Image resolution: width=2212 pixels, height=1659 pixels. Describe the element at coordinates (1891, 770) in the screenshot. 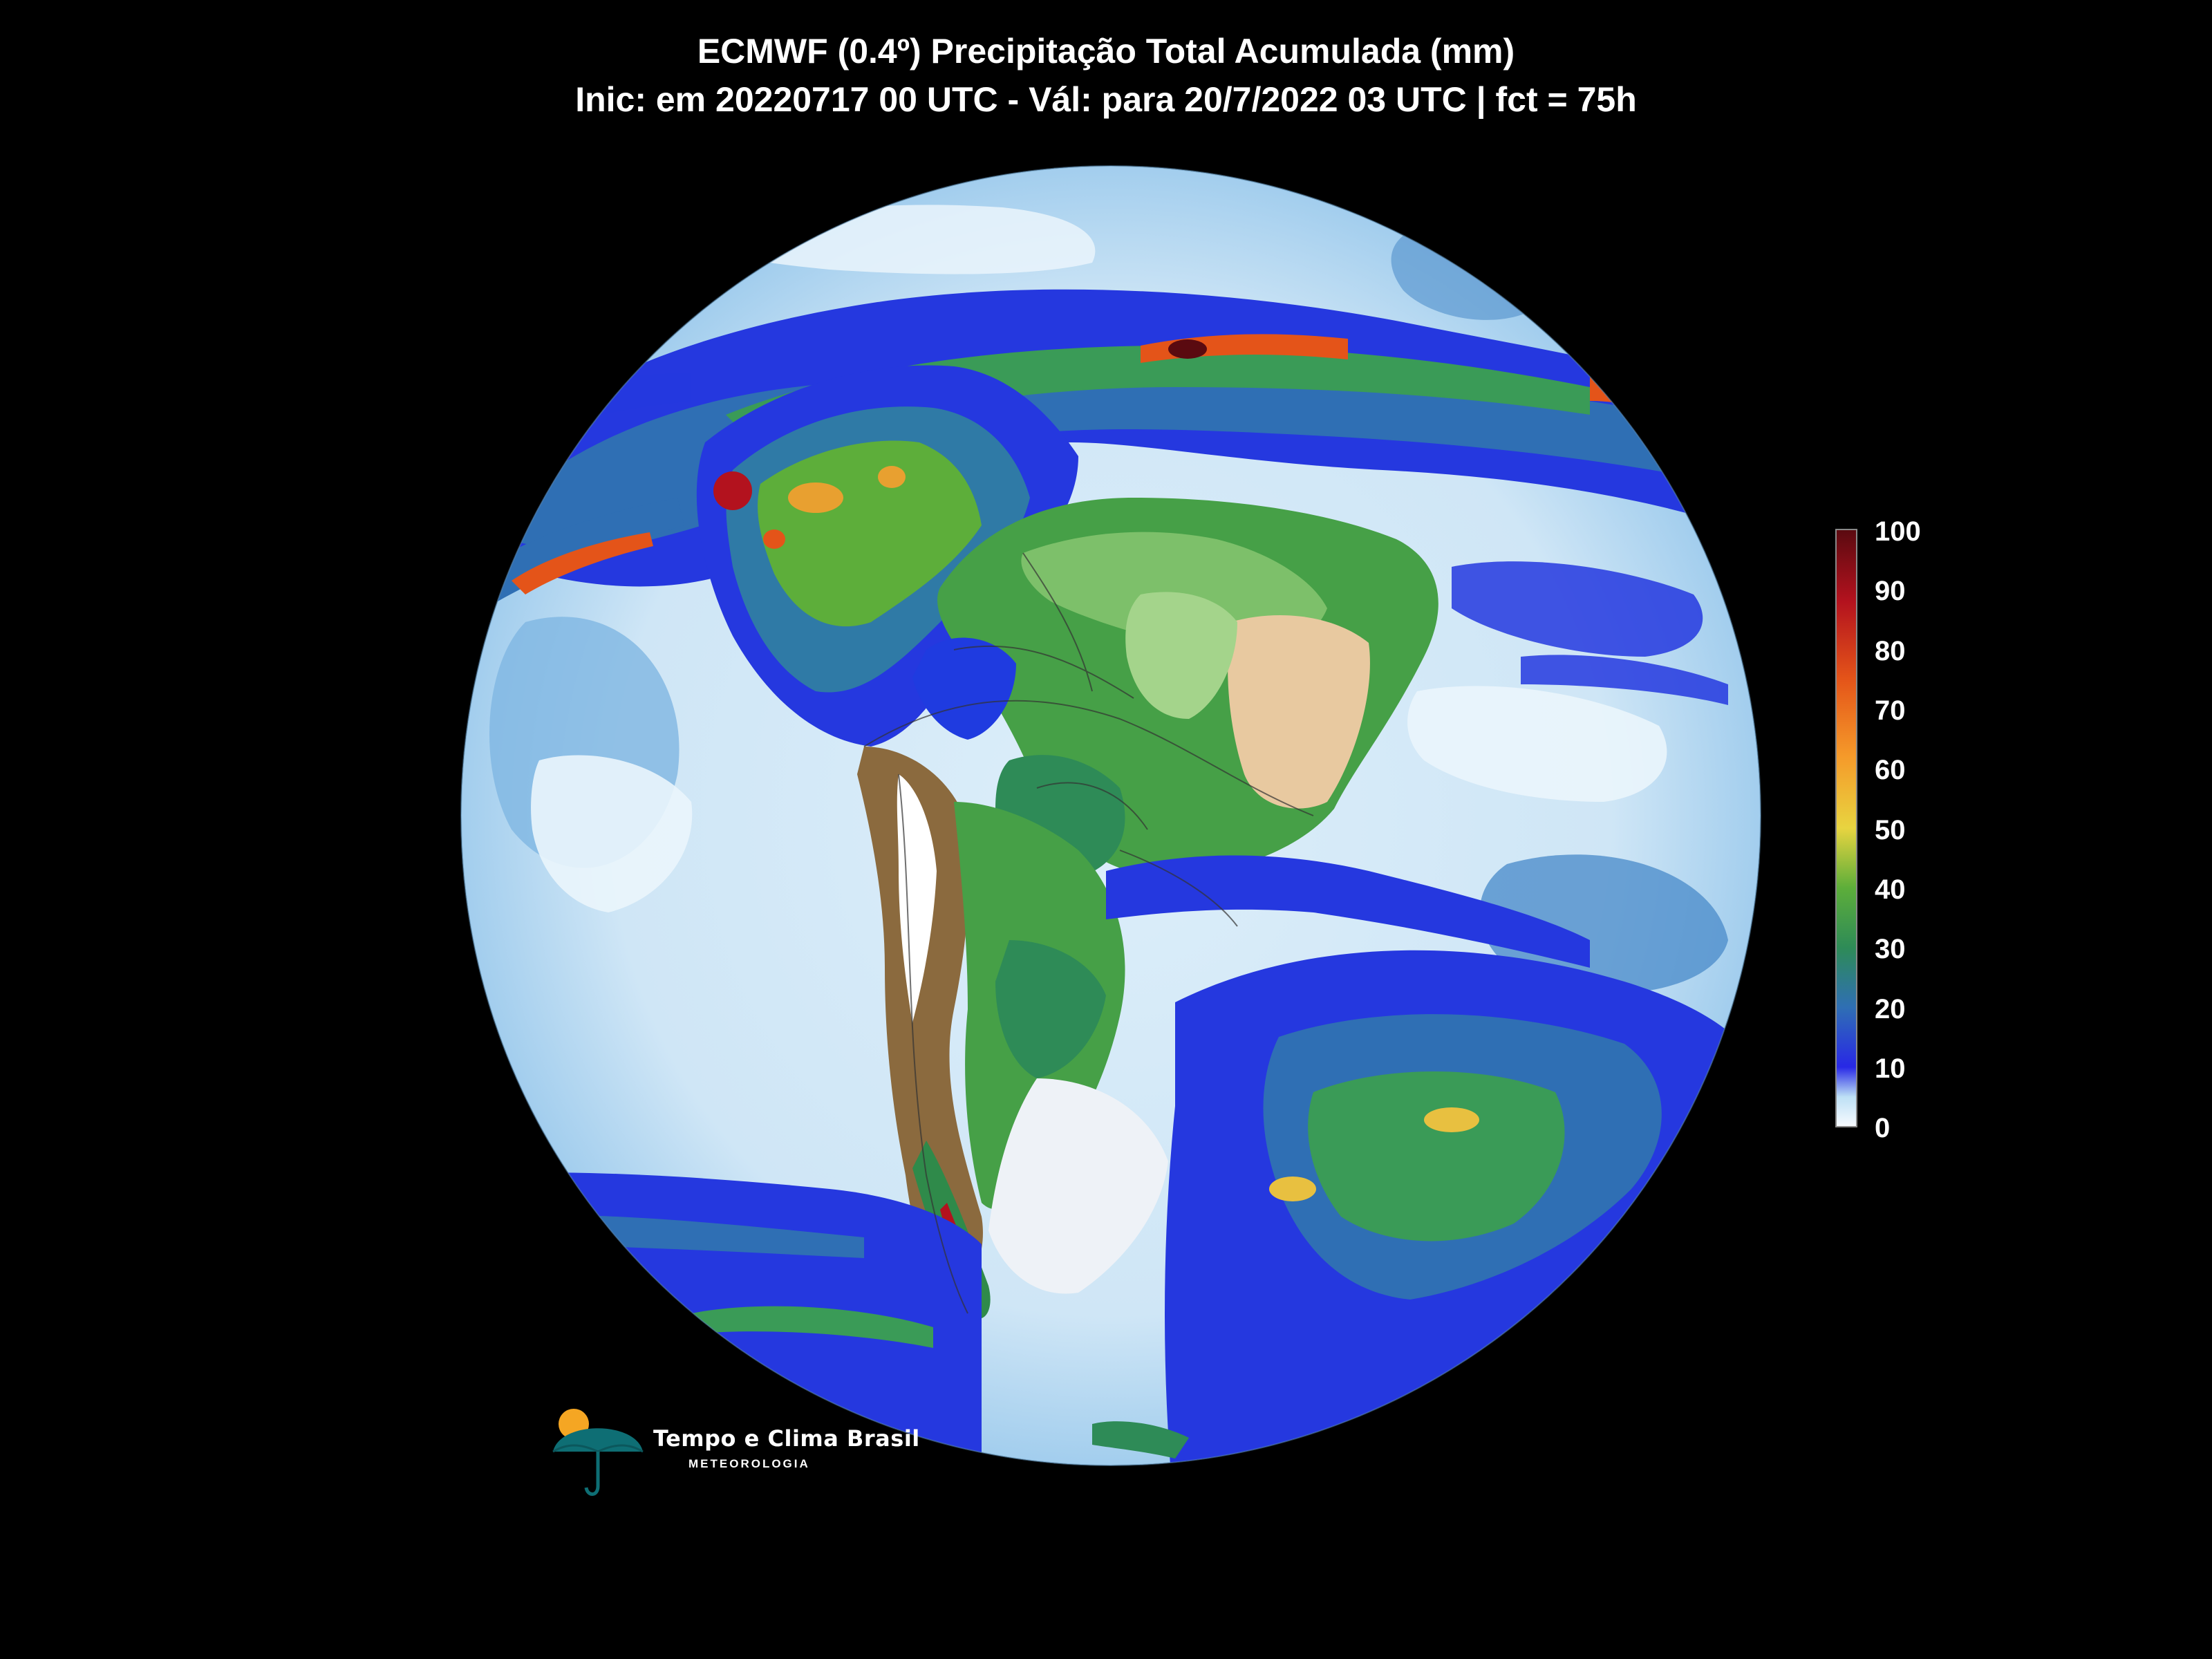

I see `colorbar-label: 60` at that location.